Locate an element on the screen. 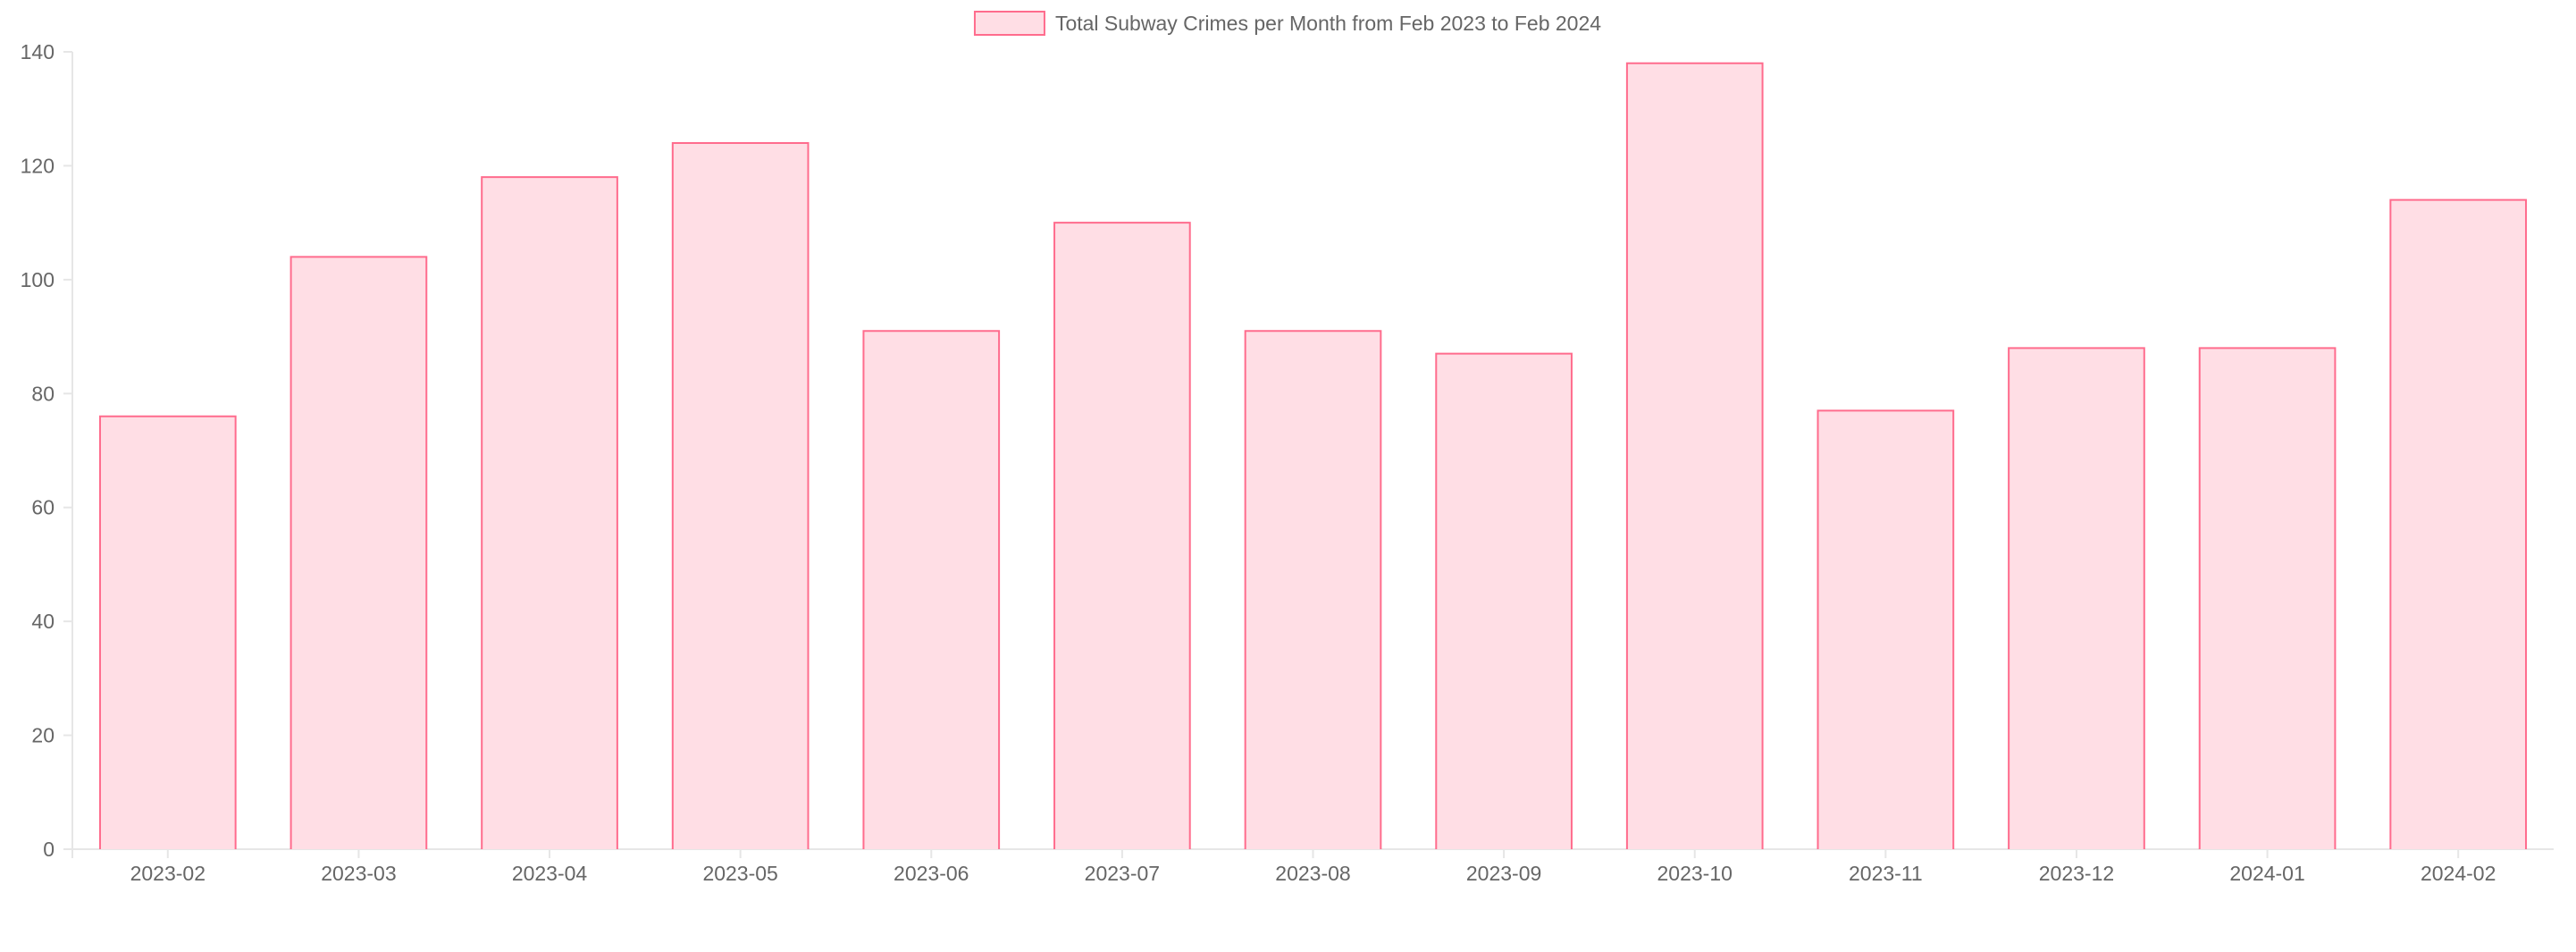 The image size is (2576, 952). x-tick-label: 2023-03 is located at coordinates (358, 873).